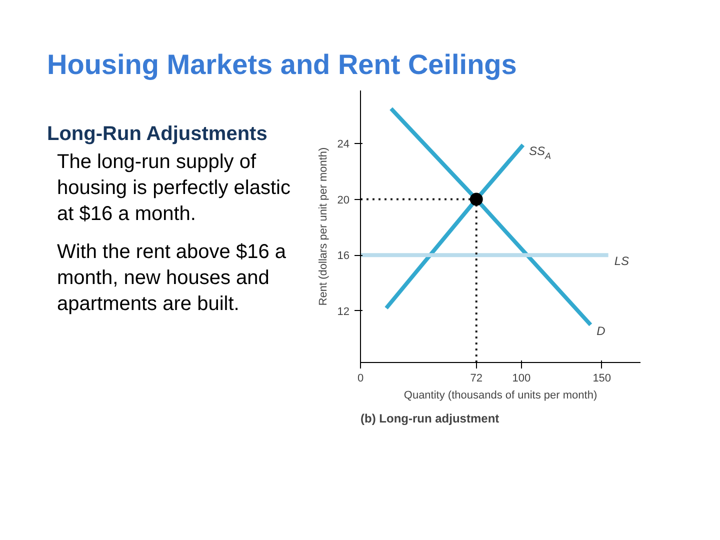 This screenshot has height=540, width=720. What do you see at coordinates (430, 419) in the screenshot?
I see `text: (b) Long-run adjustment` at bounding box center [430, 419].